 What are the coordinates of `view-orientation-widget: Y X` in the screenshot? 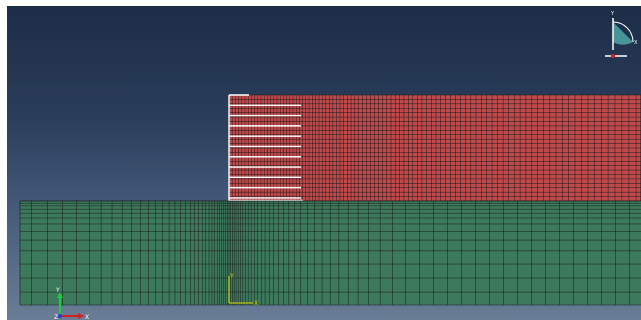 It's located at (621, 34).